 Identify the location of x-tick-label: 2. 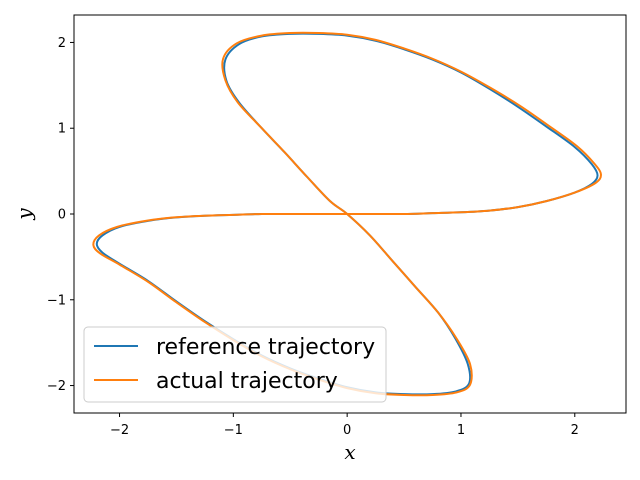
(575, 430).